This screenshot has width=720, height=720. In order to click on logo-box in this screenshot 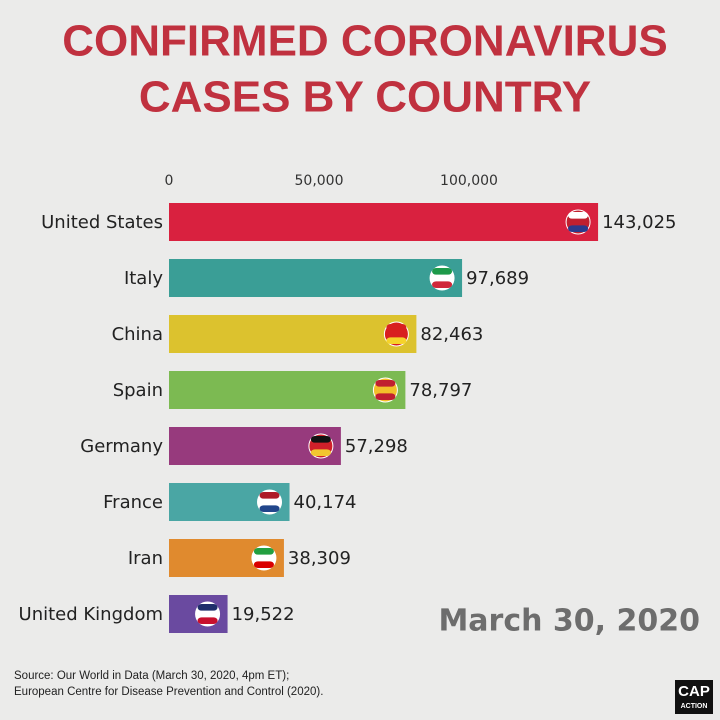, I will do `click(694, 697)`.